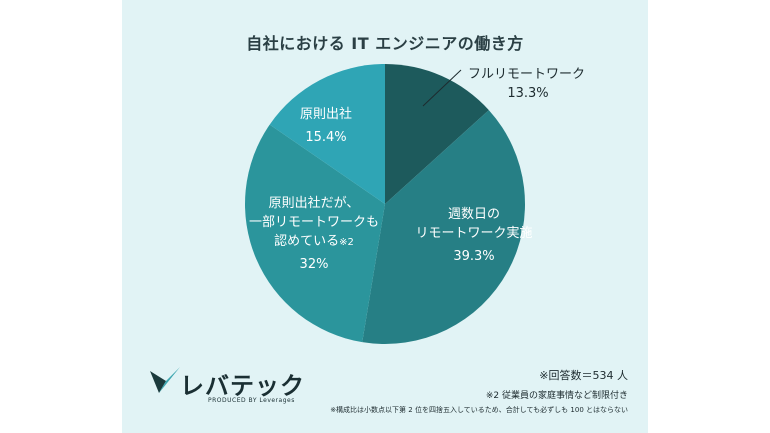  I want to click on slice-label-full-remote: フルリモートワーク 13.3%, so click(528, 85).